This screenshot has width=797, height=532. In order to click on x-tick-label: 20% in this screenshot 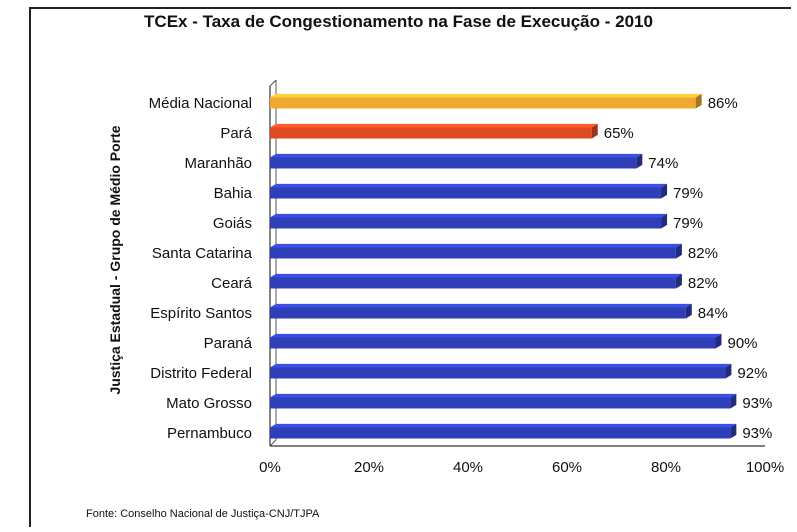, I will do `click(369, 467)`.